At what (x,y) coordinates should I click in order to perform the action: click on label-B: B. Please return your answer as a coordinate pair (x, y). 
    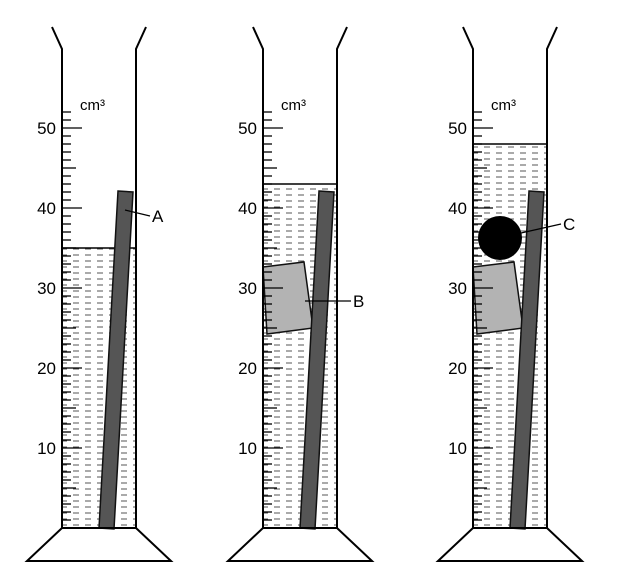
    Looking at the image, I should click on (358, 301).